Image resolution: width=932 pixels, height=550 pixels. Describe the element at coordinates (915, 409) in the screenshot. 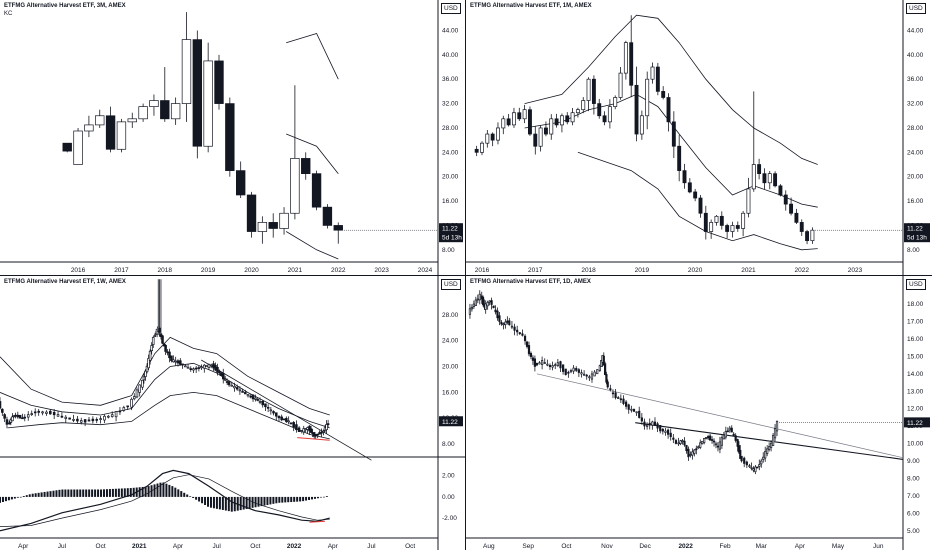

I see `y-tick-label: 12.00` at that location.